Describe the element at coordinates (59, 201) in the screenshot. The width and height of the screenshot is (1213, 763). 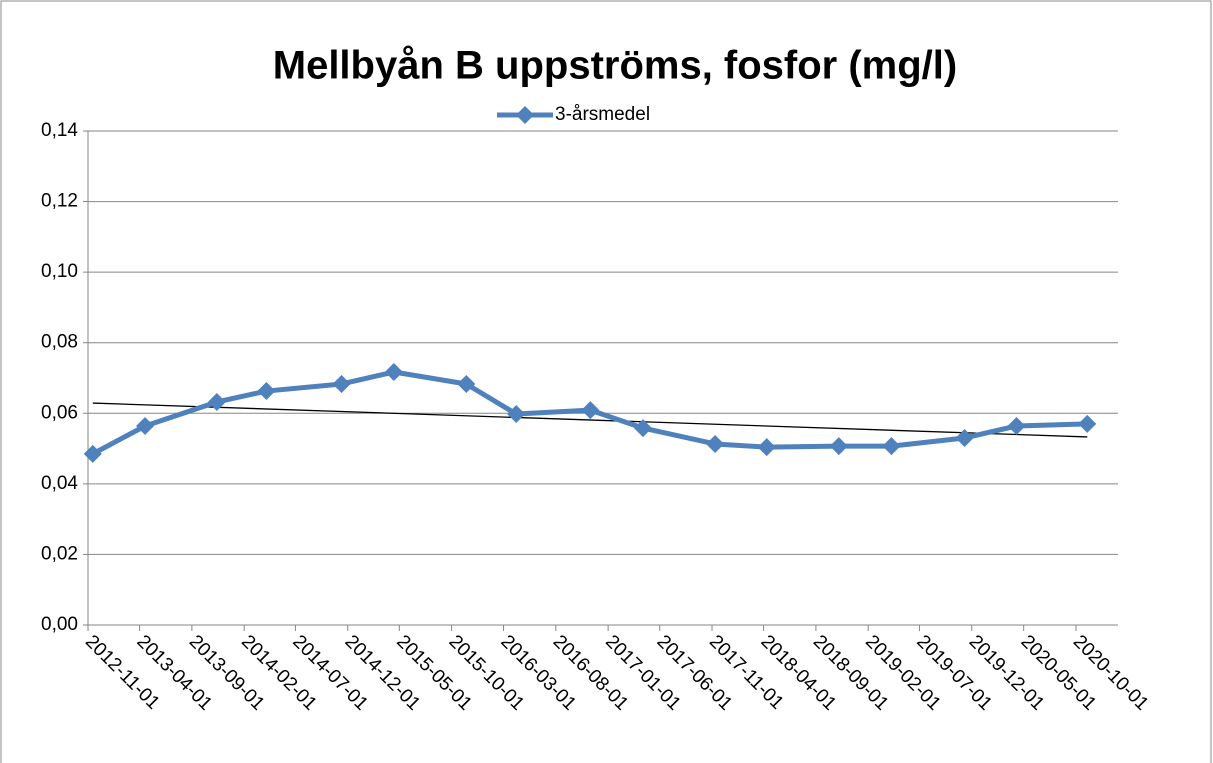
I see `y-tick-label: 0,12` at that location.